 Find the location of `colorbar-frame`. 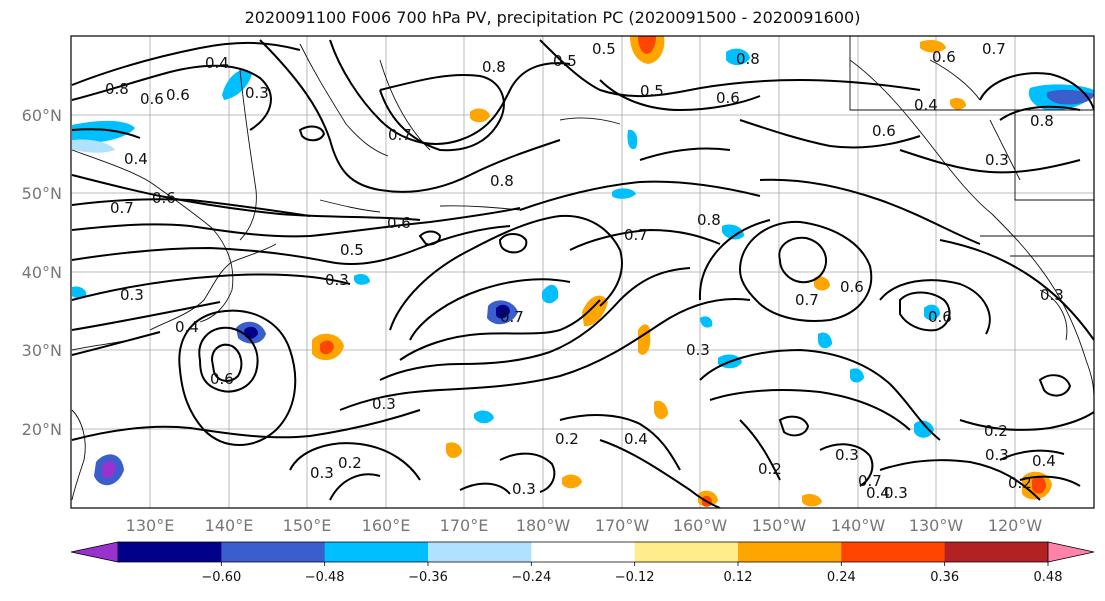

colorbar-frame is located at coordinates (583, 552).